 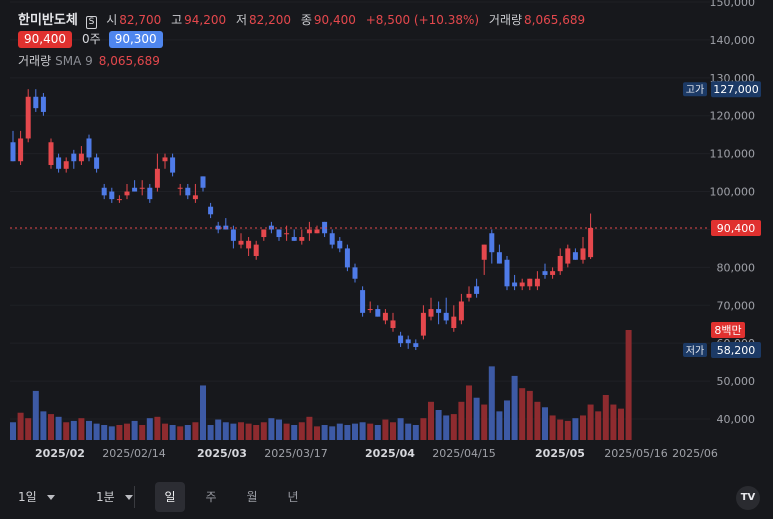 I want to click on volume-indicator-legend: 거래량 SMA 9 8,065,689, so click(x=89, y=60).